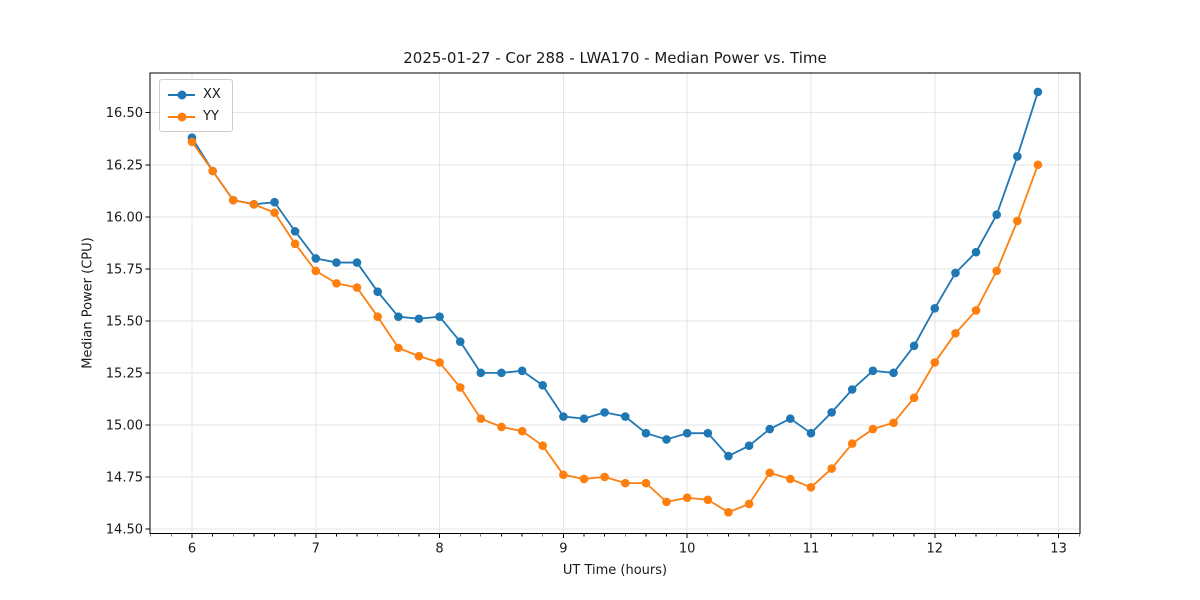  What do you see at coordinates (124, 373) in the screenshot?
I see `y-tick-label: 15.25` at bounding box center [124, 373].